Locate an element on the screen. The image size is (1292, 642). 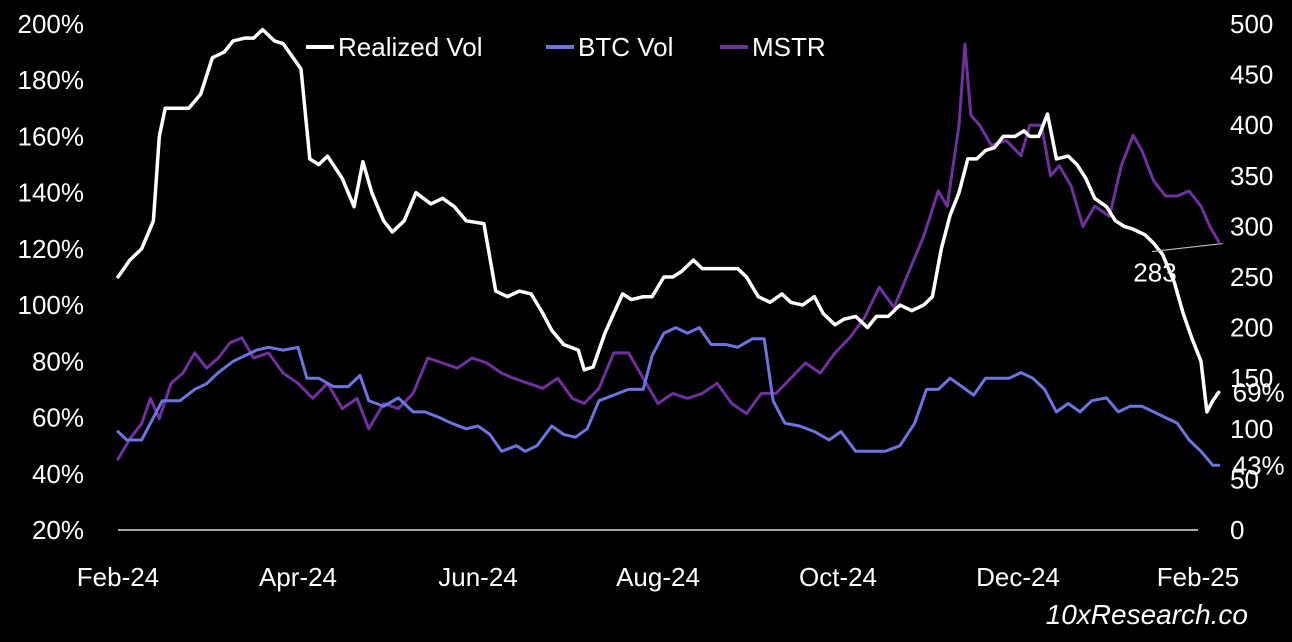
y-left-tick-label: 80% is located at coordinates (58, 361).